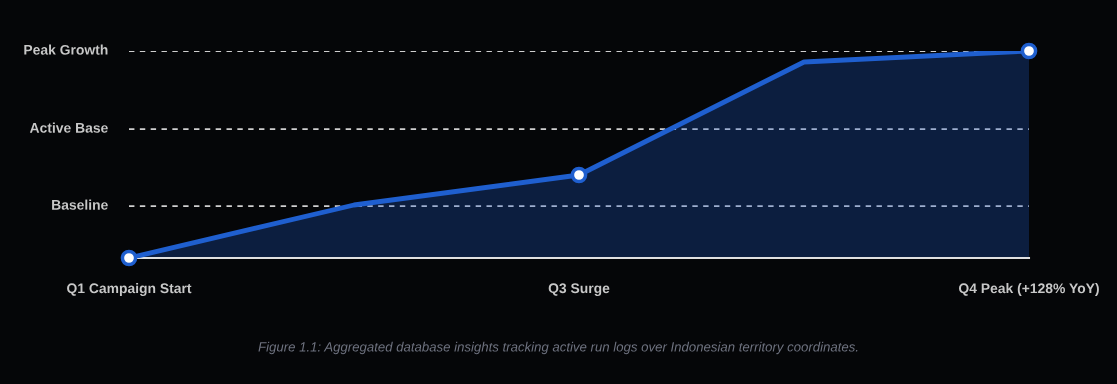  I want to click on x-tick-label: Q1 Campaign Start, so click(129, 290).